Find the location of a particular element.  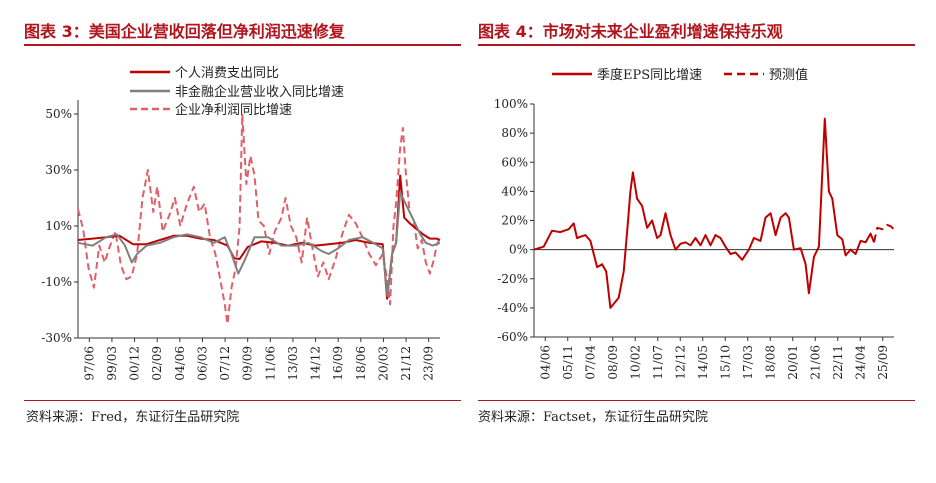

x-tick-label: 10/02 is located at coordinates (635, 362).